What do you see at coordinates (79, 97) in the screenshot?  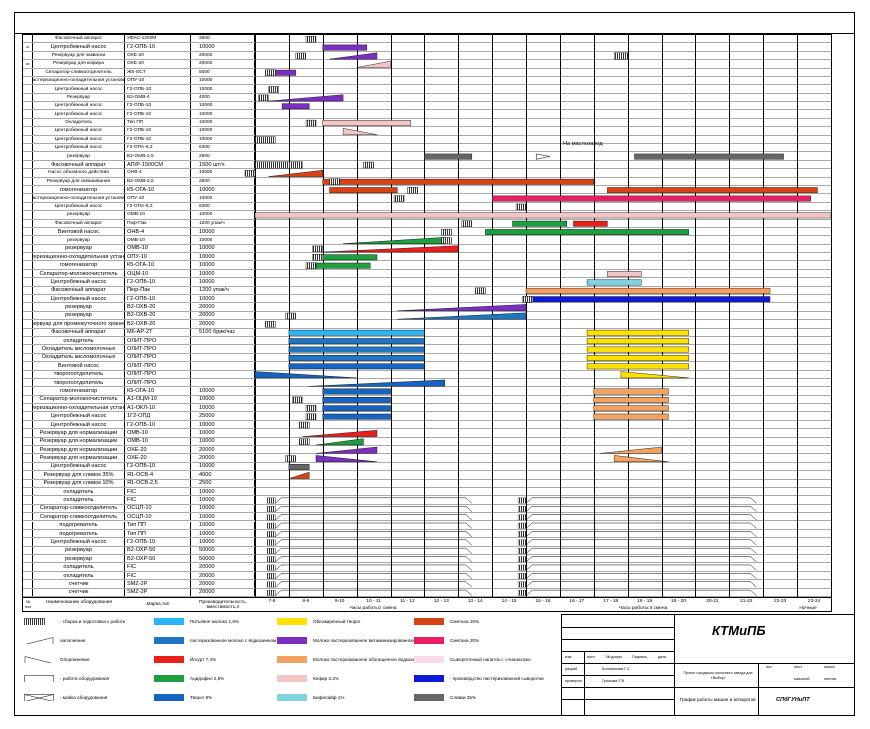 I see `row-name: Резервуар` at bounding box center [79, 97].